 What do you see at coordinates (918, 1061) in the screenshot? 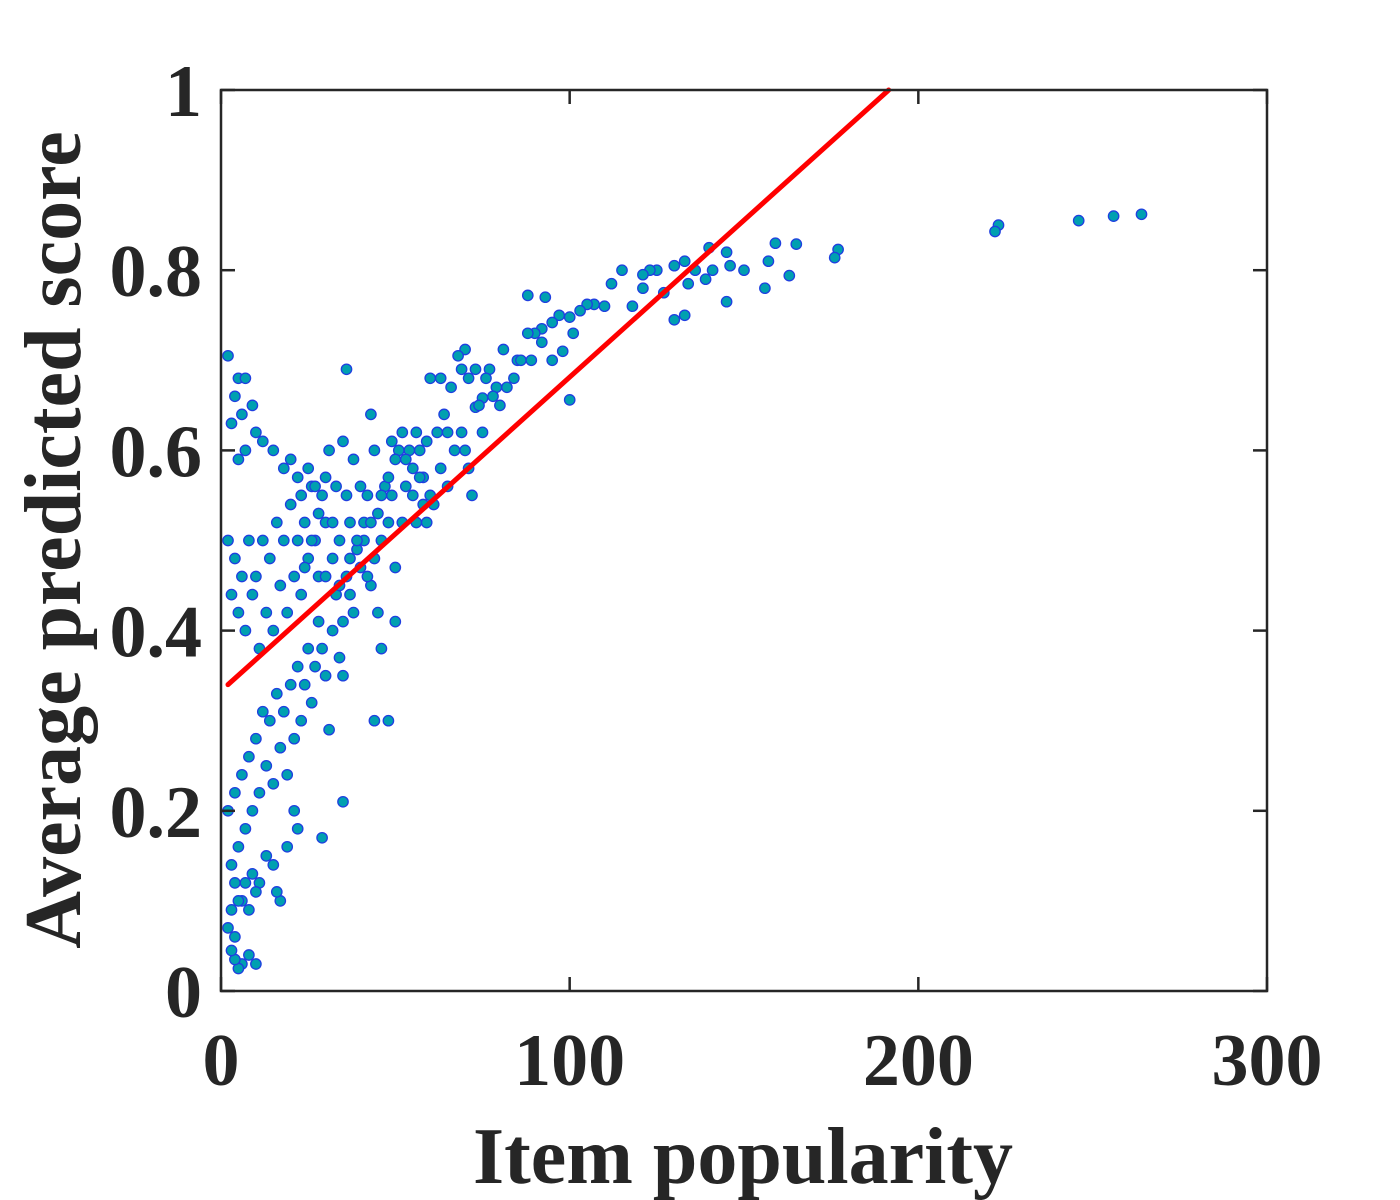
I see `x-tick-label: 200` at bounding box center [918, 1061].